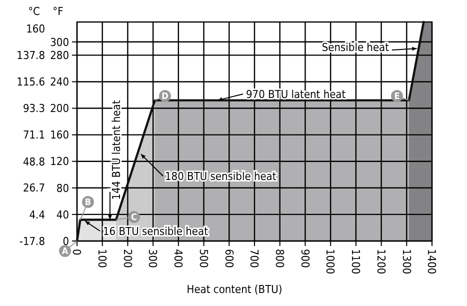 This screenshot has height=306, width=467. Describe the element at coordinates (59, 42) in the screenshot. I see `y-tick-label: 300` at that location.